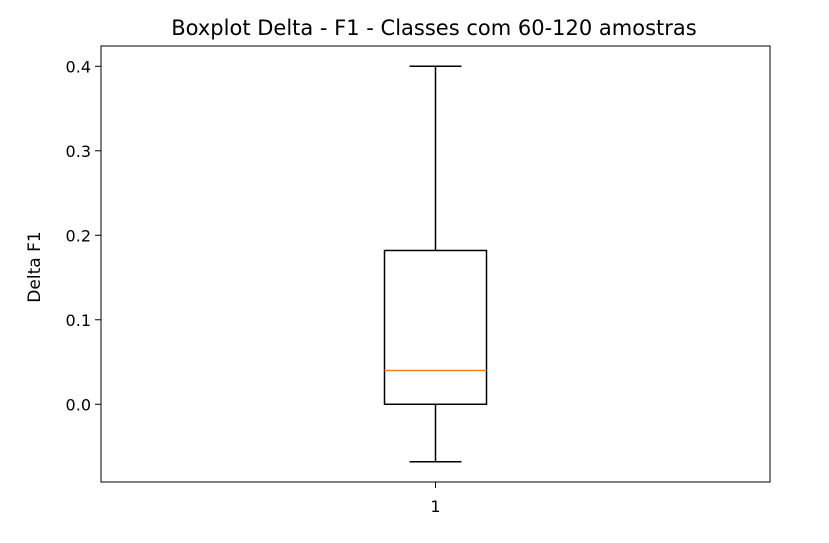 This screenshot has height=543, width=829. I want to click on x-axis-ticks: 1, so click(435, 499).